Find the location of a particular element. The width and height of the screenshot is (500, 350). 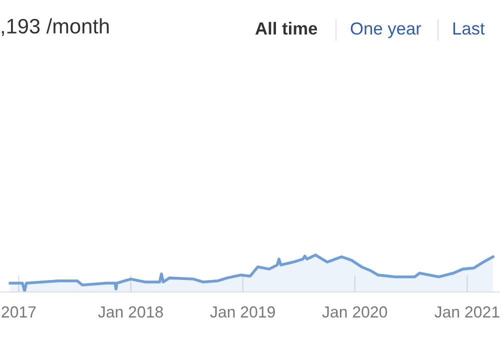

x-tick-label: Jan 2020 is located at coordinates (355, 312).